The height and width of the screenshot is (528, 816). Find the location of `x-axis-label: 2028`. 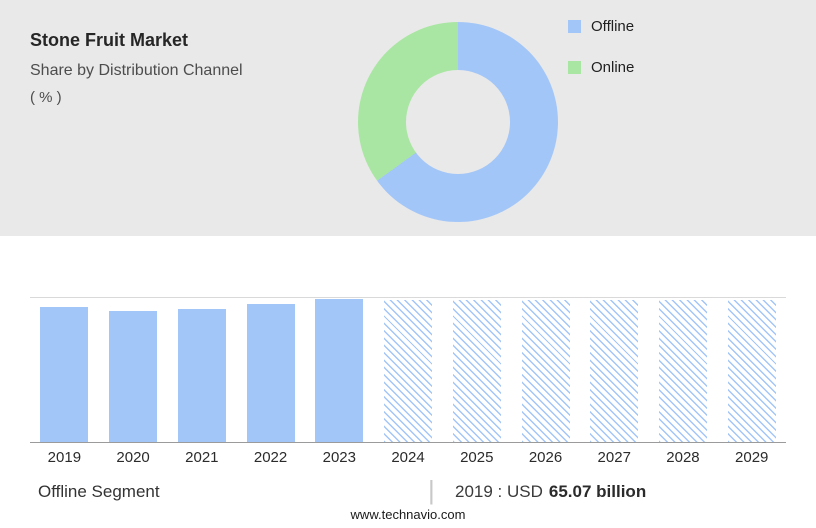

x-axis-label: 2028 is located at coordinates (683, 457).